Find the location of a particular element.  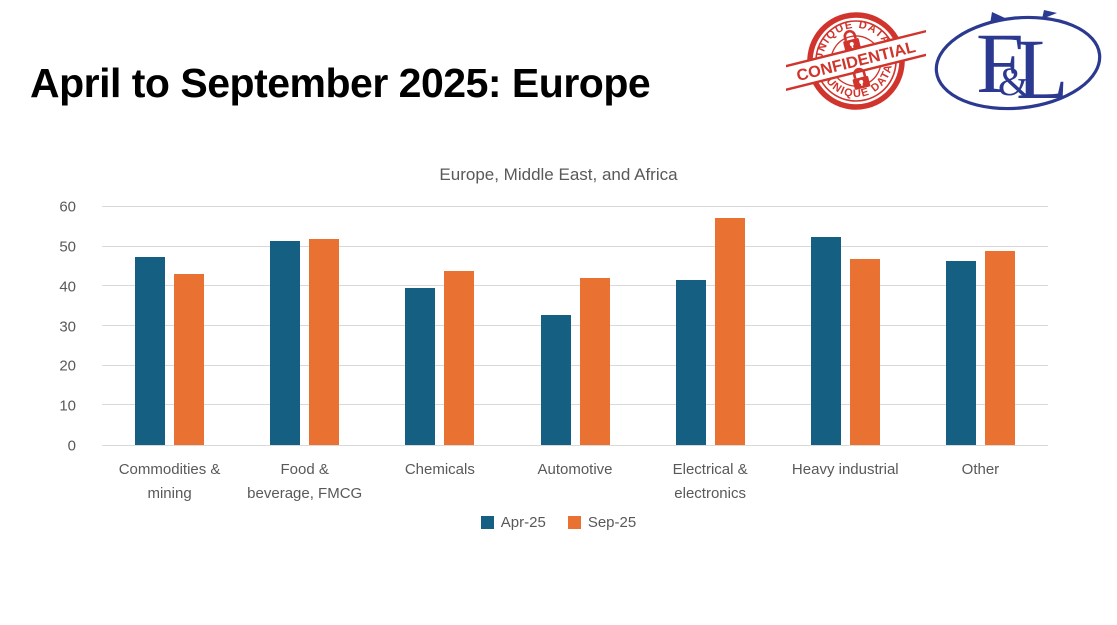

legend: Apr-25 Sep-25 is located at coordinates (558, 522).